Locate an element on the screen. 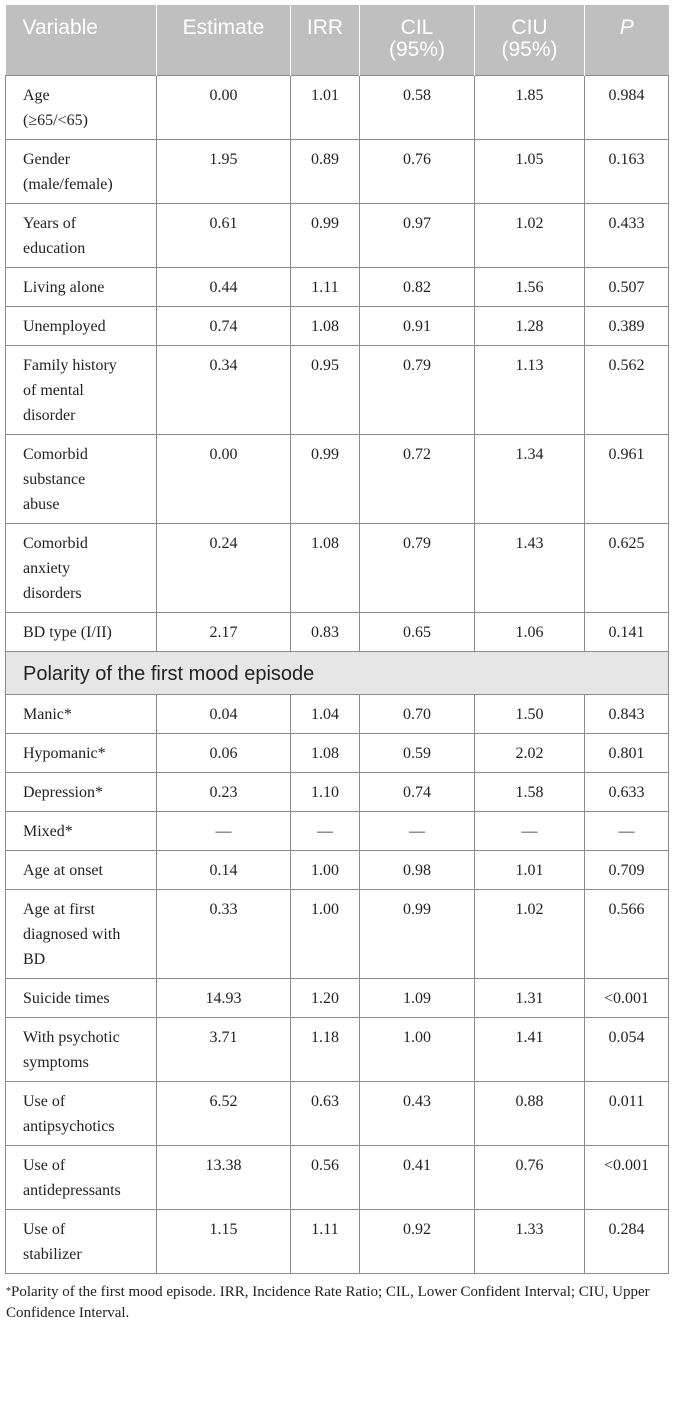 This screenshot has height=1405, width=673. cell-p: 0.801 is located at coordinates (626, 752).